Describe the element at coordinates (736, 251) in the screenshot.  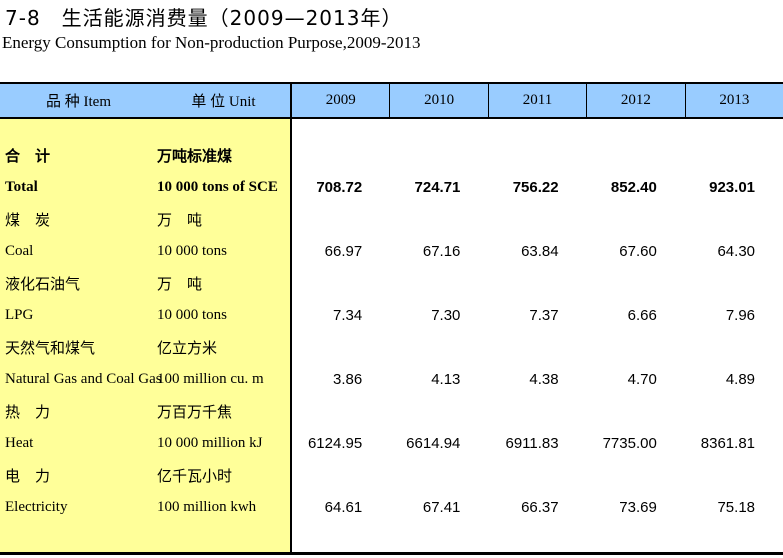
I see `value-2013: 64.30` at that location.